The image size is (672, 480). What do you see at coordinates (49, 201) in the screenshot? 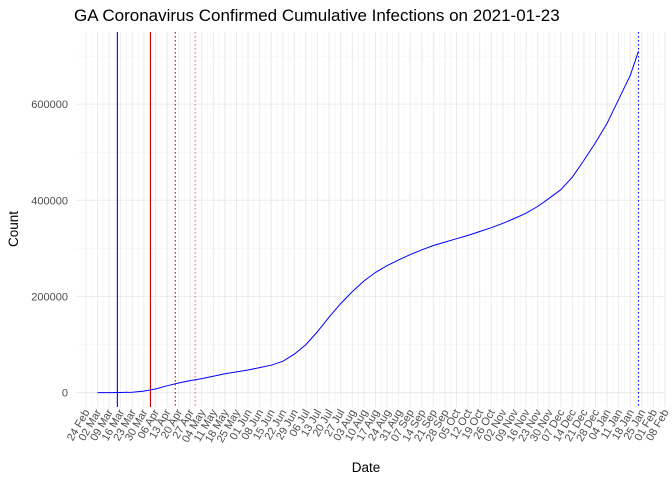
I see `y-tick-label: 400000` at bounding box center [49, 201].